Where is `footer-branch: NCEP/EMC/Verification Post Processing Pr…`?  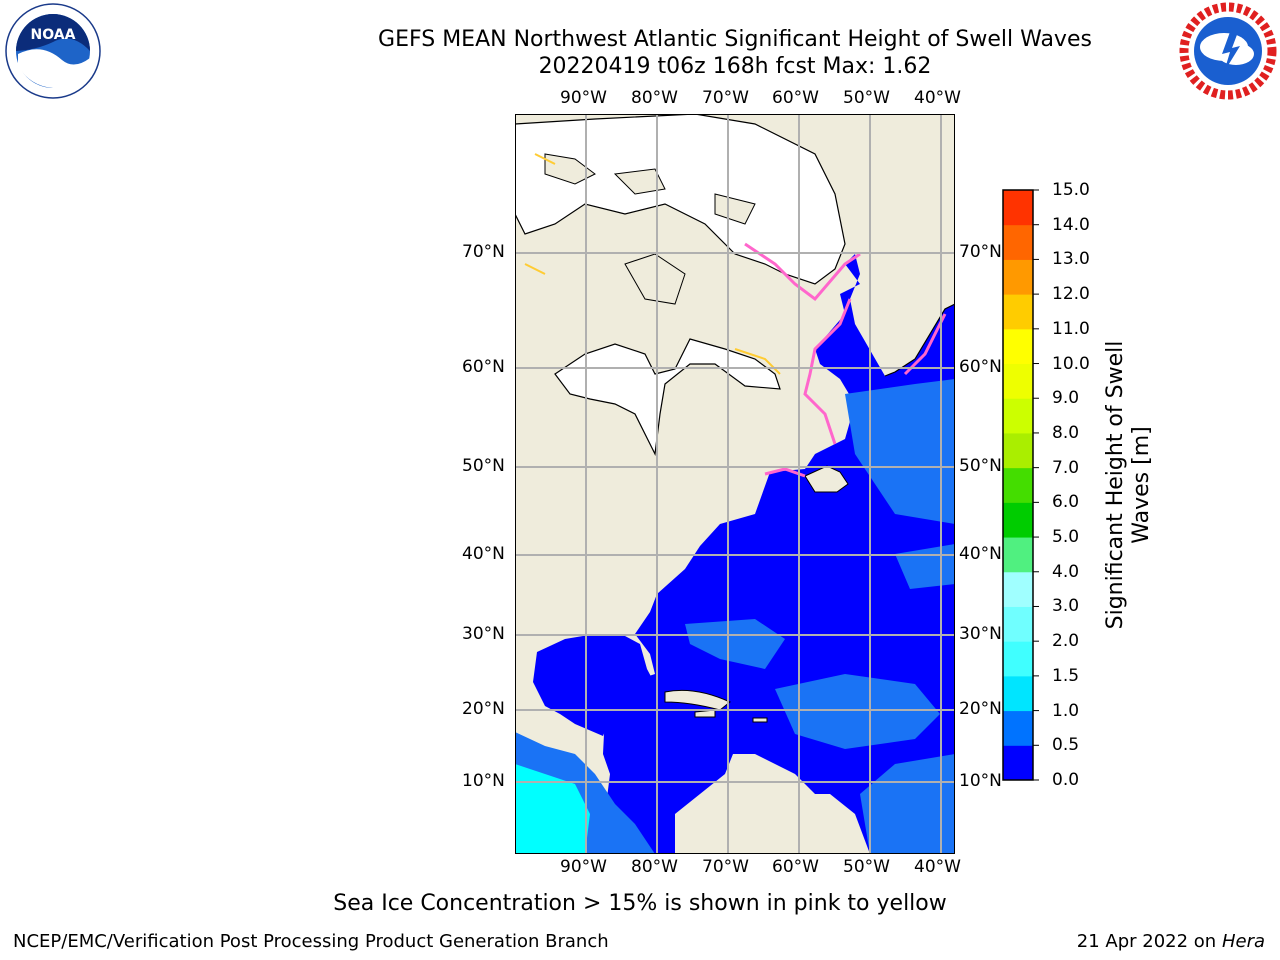 footer-branch: NCEP/EMC/Verification Post Processing Pr… is located at coordinates (311, 941).